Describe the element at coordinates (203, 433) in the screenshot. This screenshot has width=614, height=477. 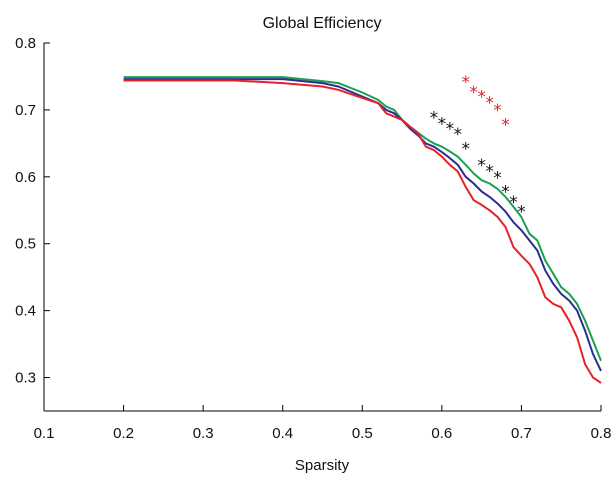
I see `x-tick-label: 0.3` at that location.